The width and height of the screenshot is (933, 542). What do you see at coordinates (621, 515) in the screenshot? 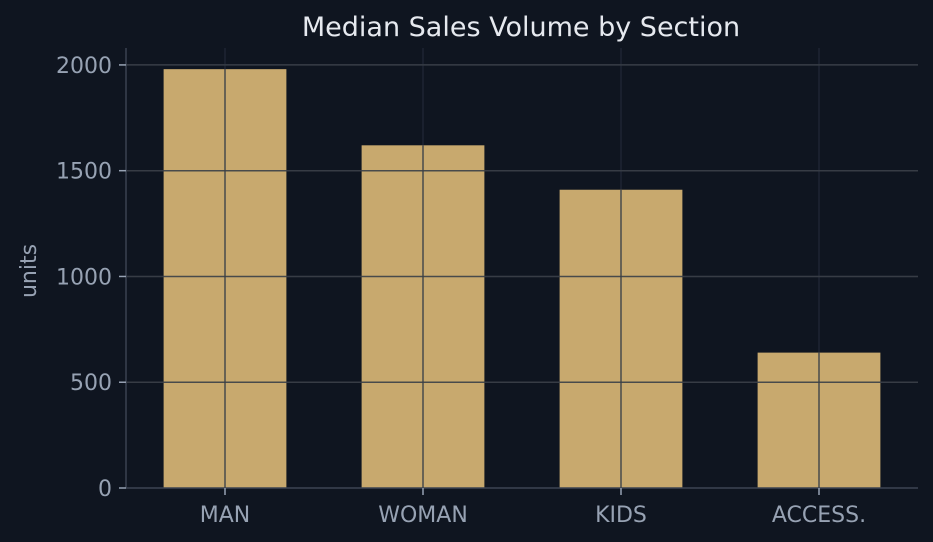
I see `x-tick-label: KIDS` at bounding box center [621, 515].